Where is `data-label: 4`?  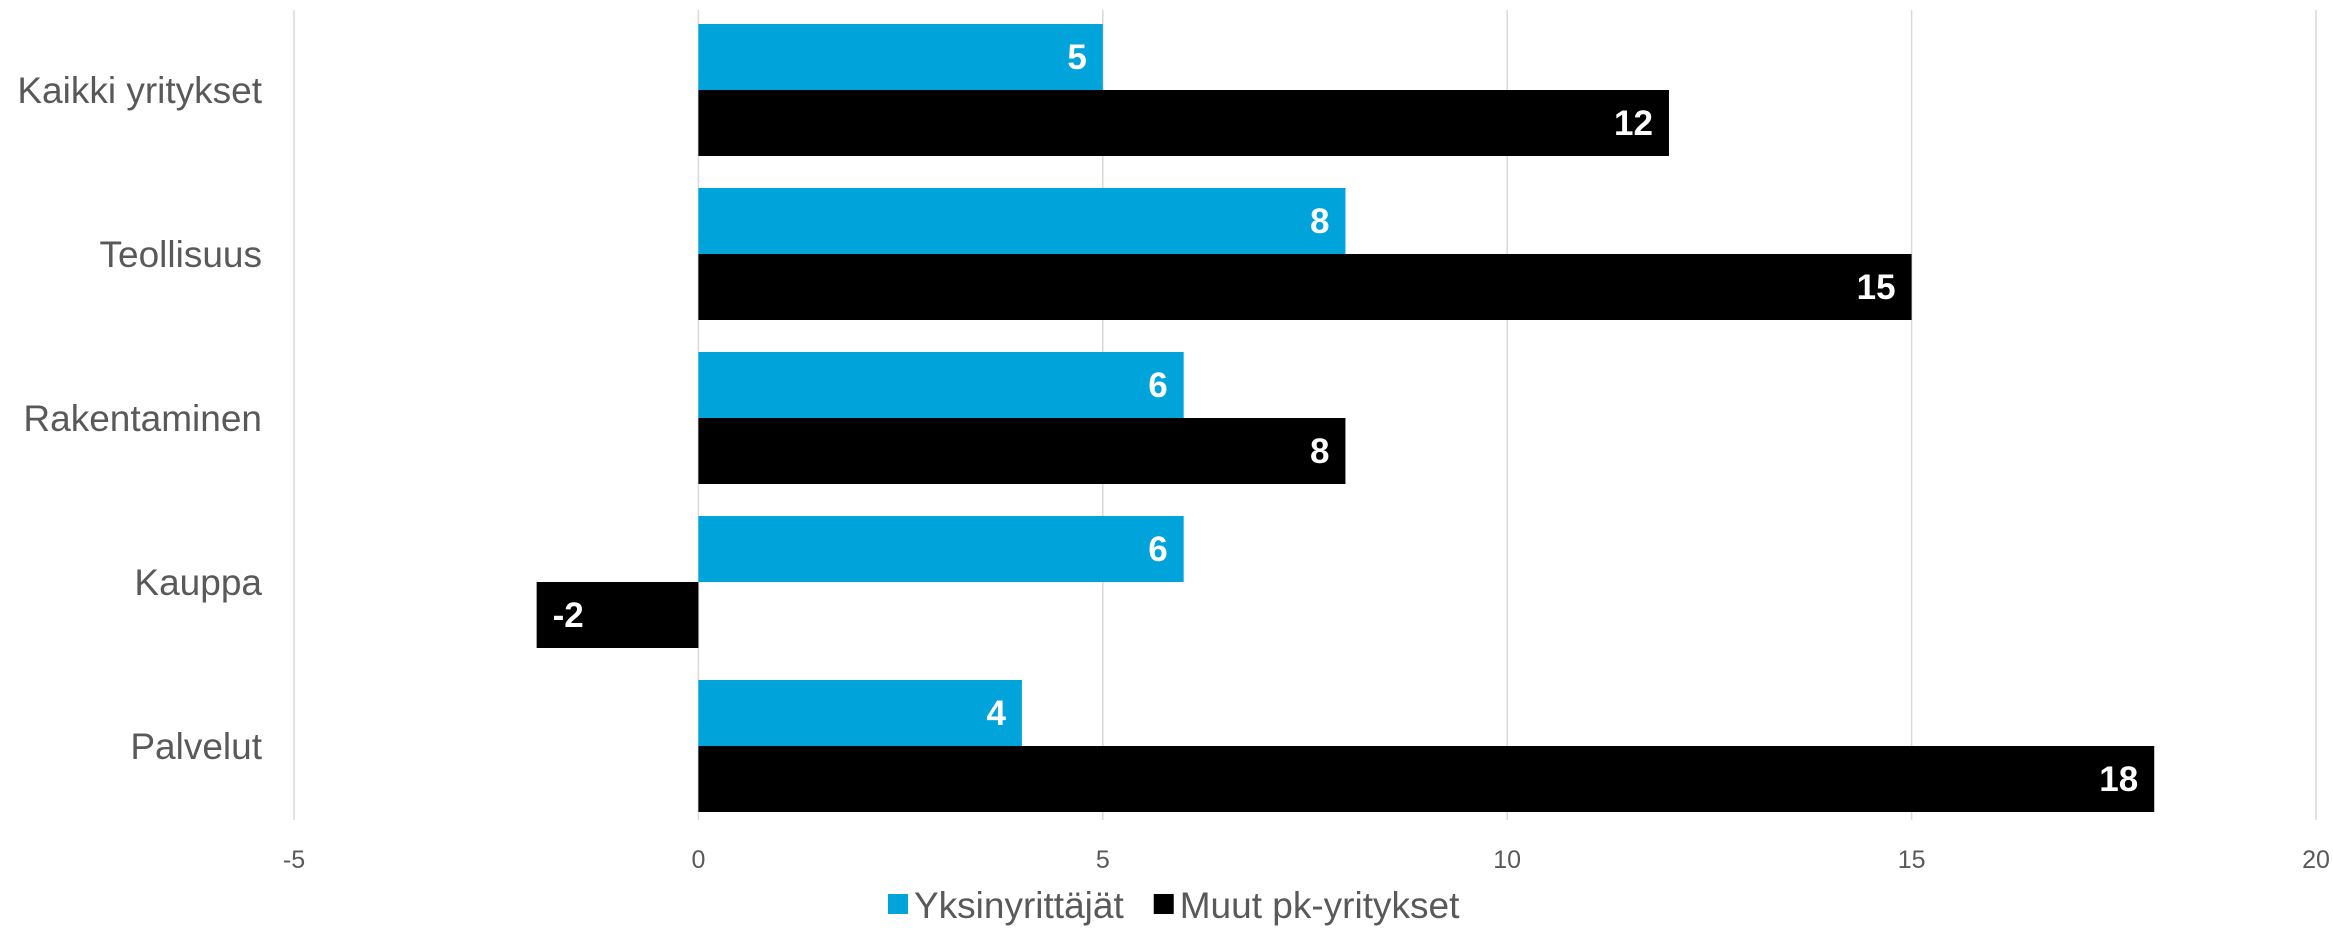 data-label: 4 is located at coordinates (996, 713).